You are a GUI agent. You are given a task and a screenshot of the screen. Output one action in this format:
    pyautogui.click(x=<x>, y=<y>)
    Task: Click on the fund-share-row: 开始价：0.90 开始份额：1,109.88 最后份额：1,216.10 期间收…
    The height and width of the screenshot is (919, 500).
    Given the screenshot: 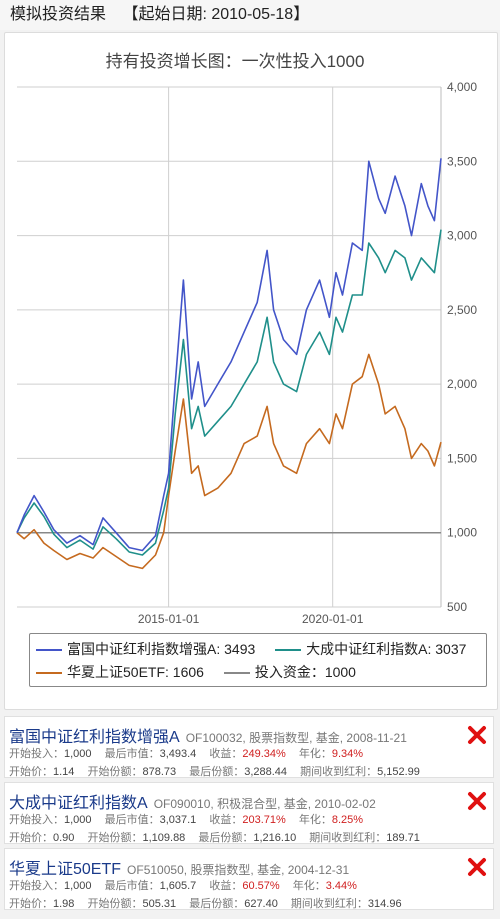 What is the action you would take?
    pyautogui.click(x=219, y=837)
    